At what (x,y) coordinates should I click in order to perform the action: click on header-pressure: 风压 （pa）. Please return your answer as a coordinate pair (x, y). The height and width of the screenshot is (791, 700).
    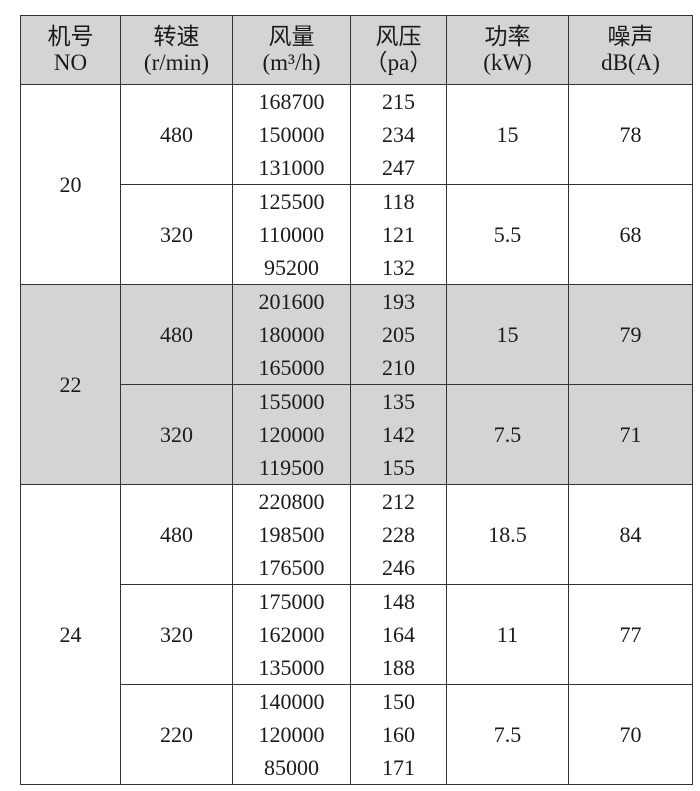
    Looking at the image, I should click on (398, 50).